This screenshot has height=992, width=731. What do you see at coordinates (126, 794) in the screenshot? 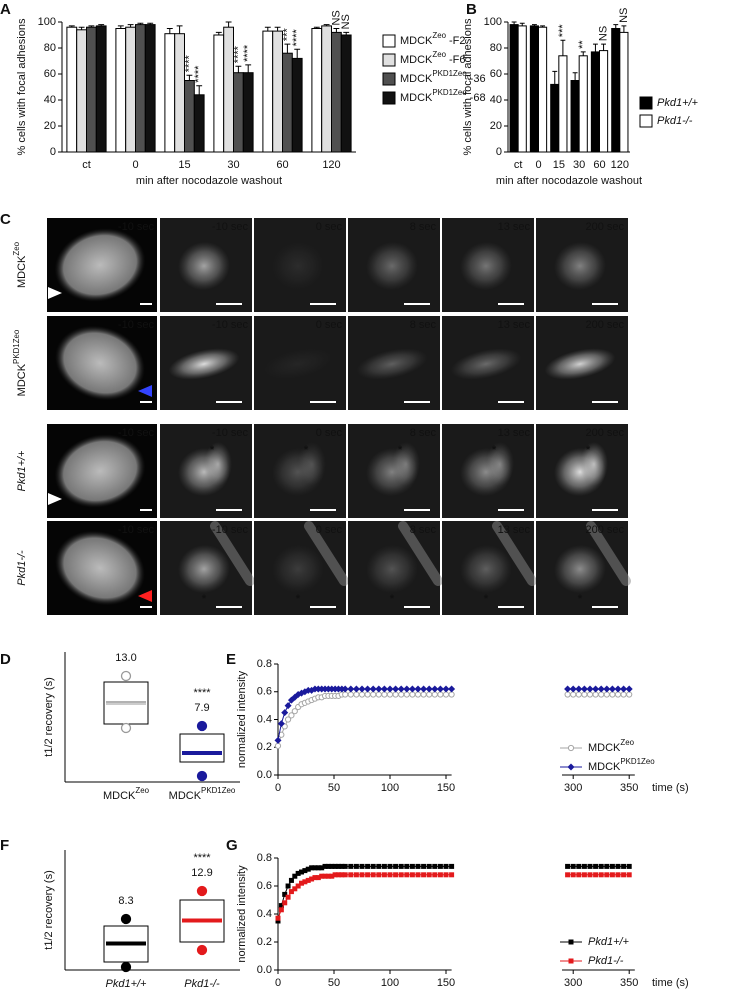
I see `x-tick-label: MDCKZeo` at bounding box center [126, 794].